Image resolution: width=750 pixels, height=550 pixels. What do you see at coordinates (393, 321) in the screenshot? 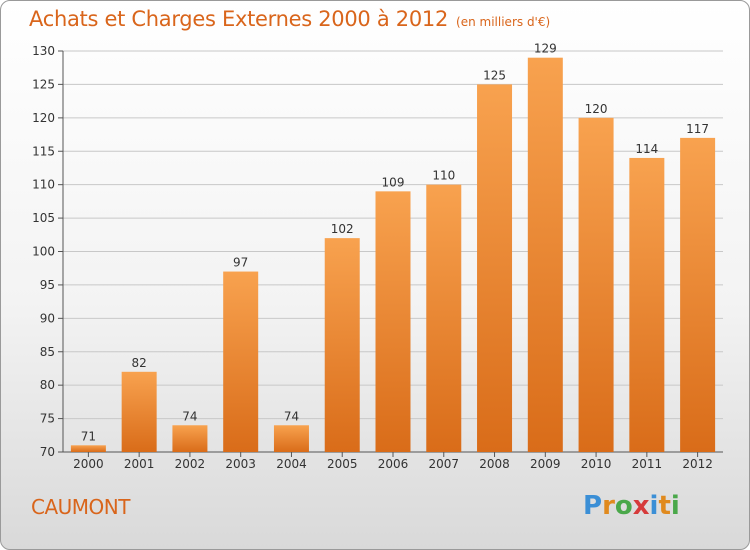
I see `bar-2006` at bounding box center [393, 321].